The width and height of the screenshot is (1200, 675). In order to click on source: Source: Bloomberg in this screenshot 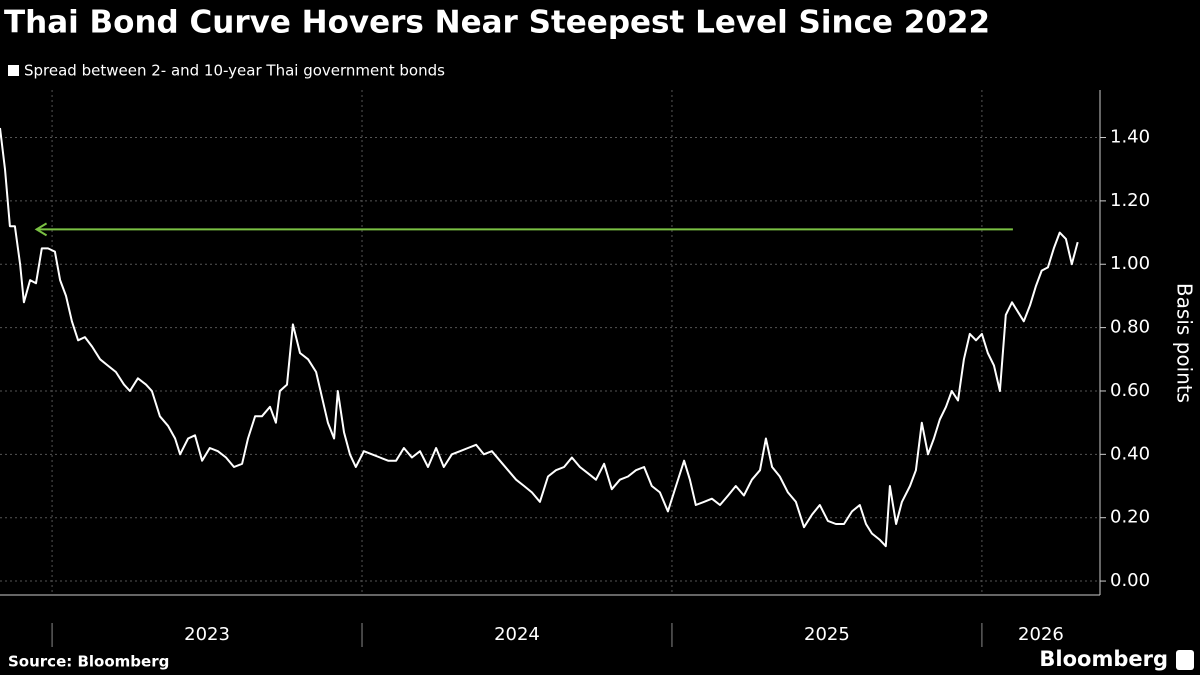, I will do `click(88, 662)`.